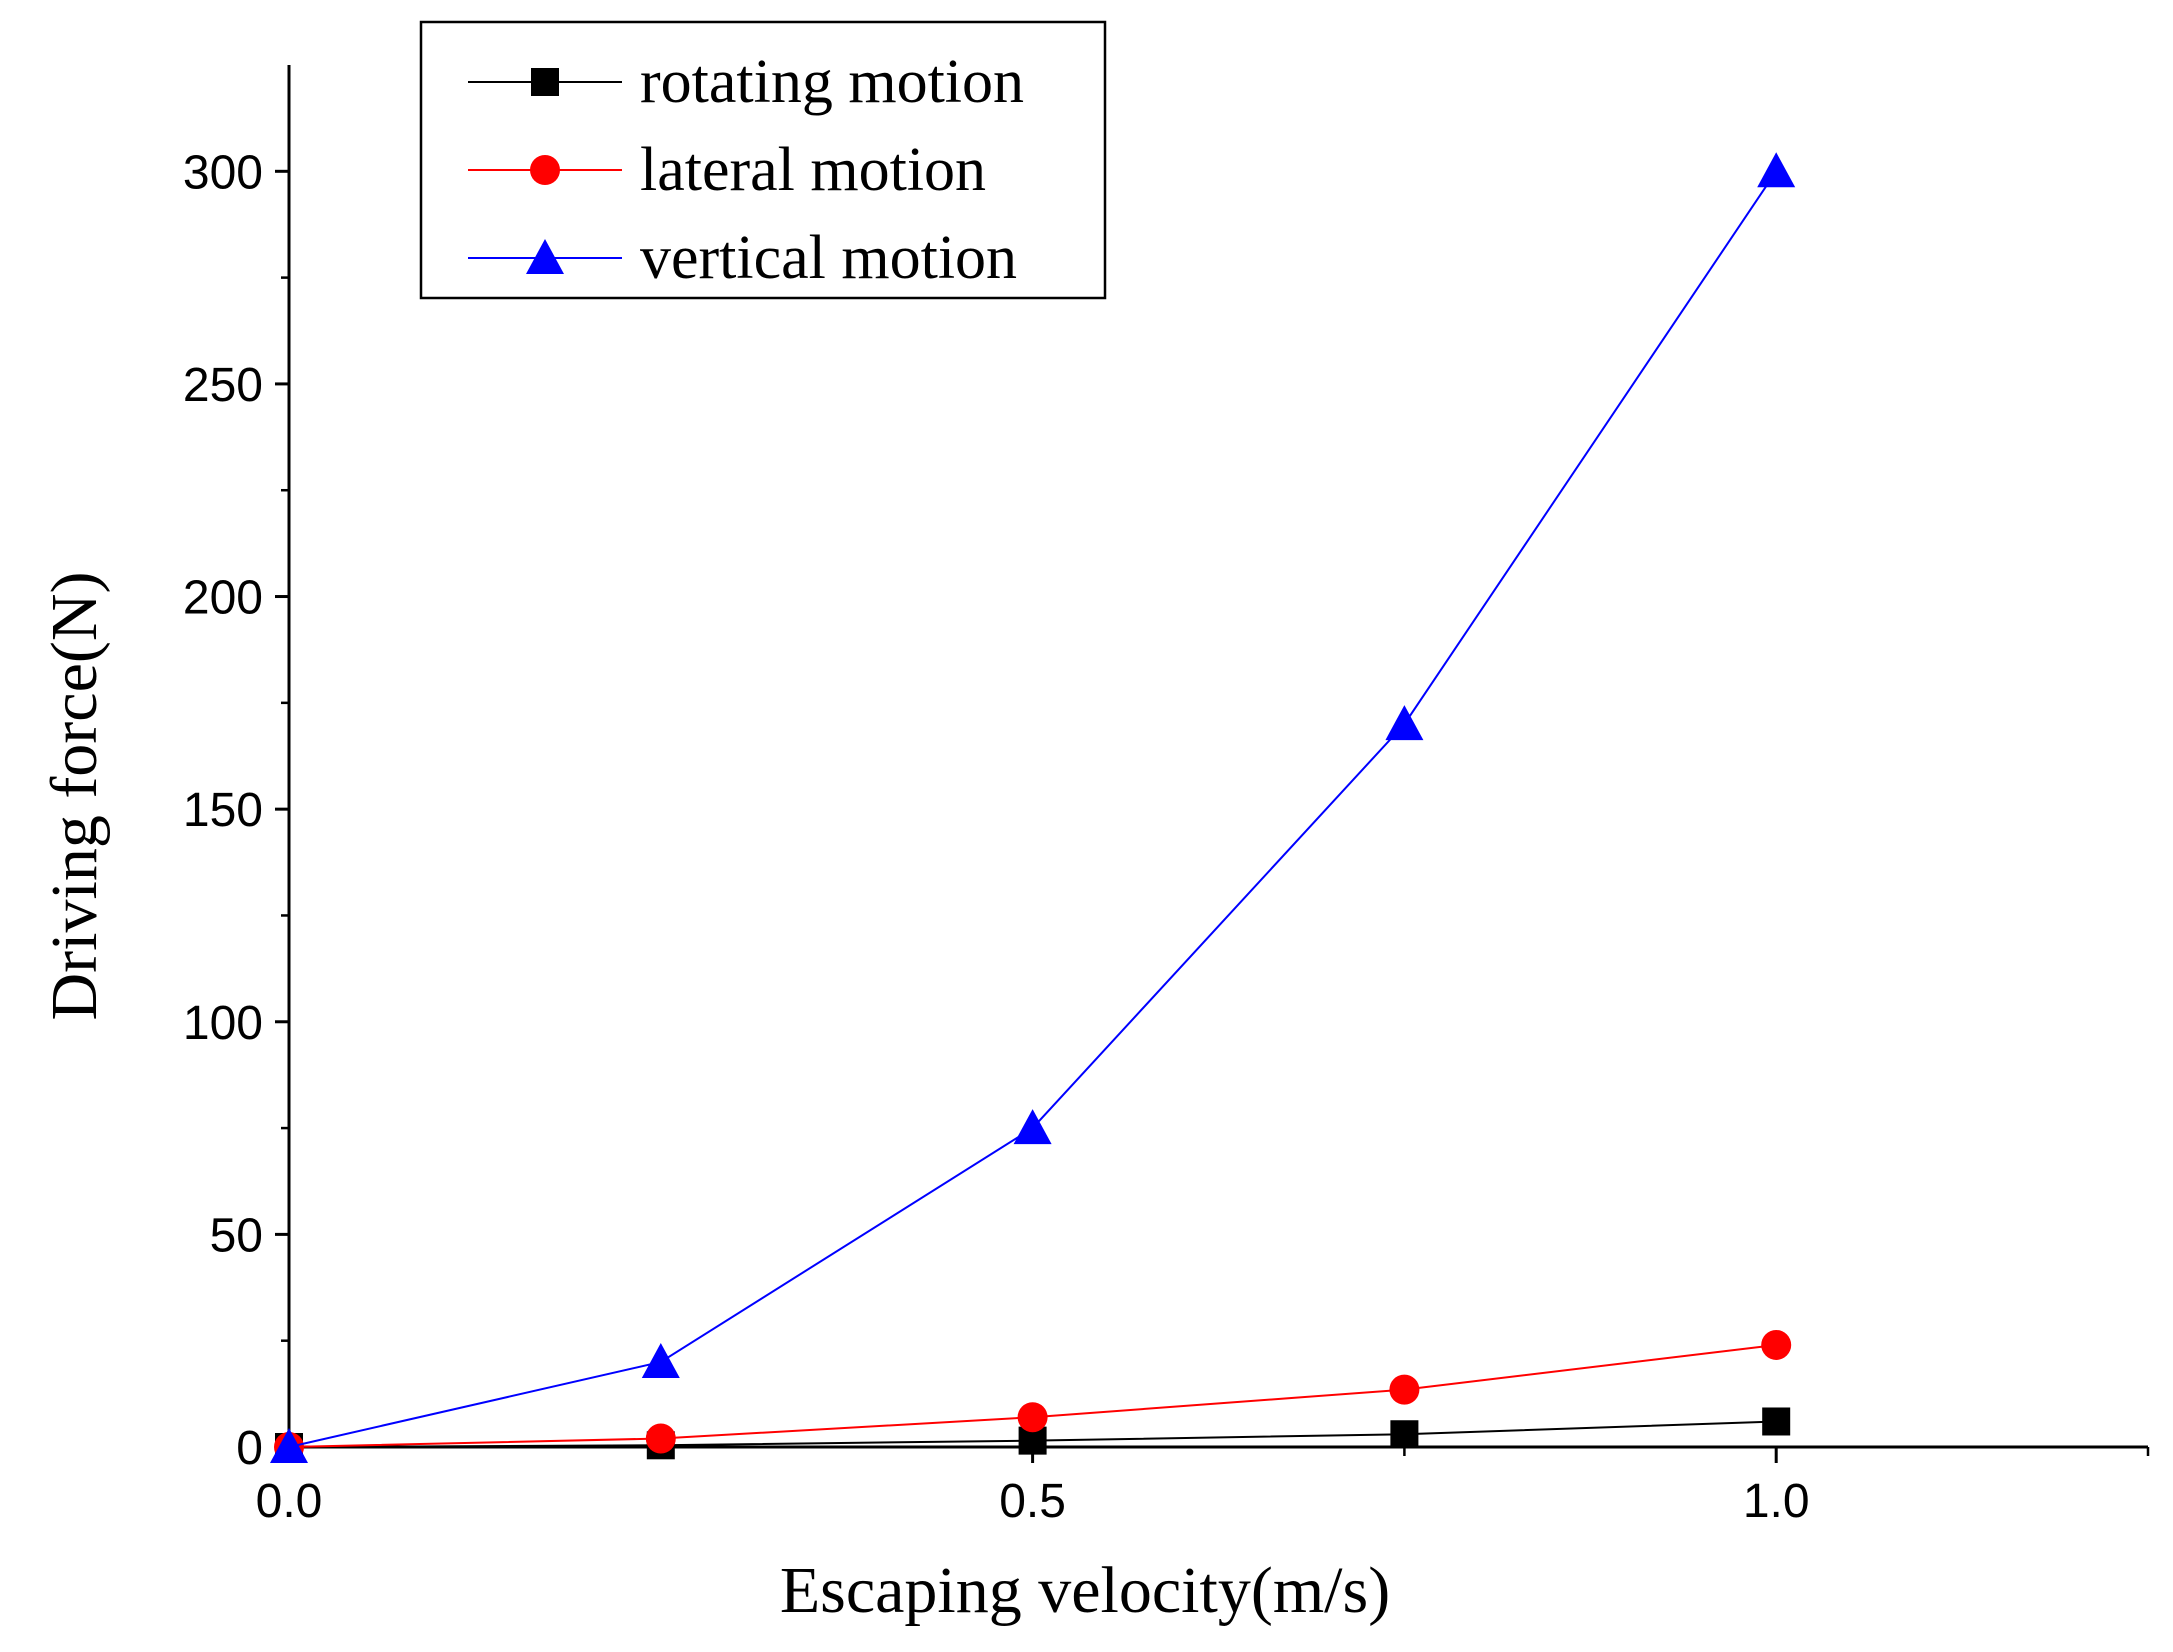 The height and width of the screenshot is (1652, 2173). I want to click on y-tick-label: 200, so click(223, 598).